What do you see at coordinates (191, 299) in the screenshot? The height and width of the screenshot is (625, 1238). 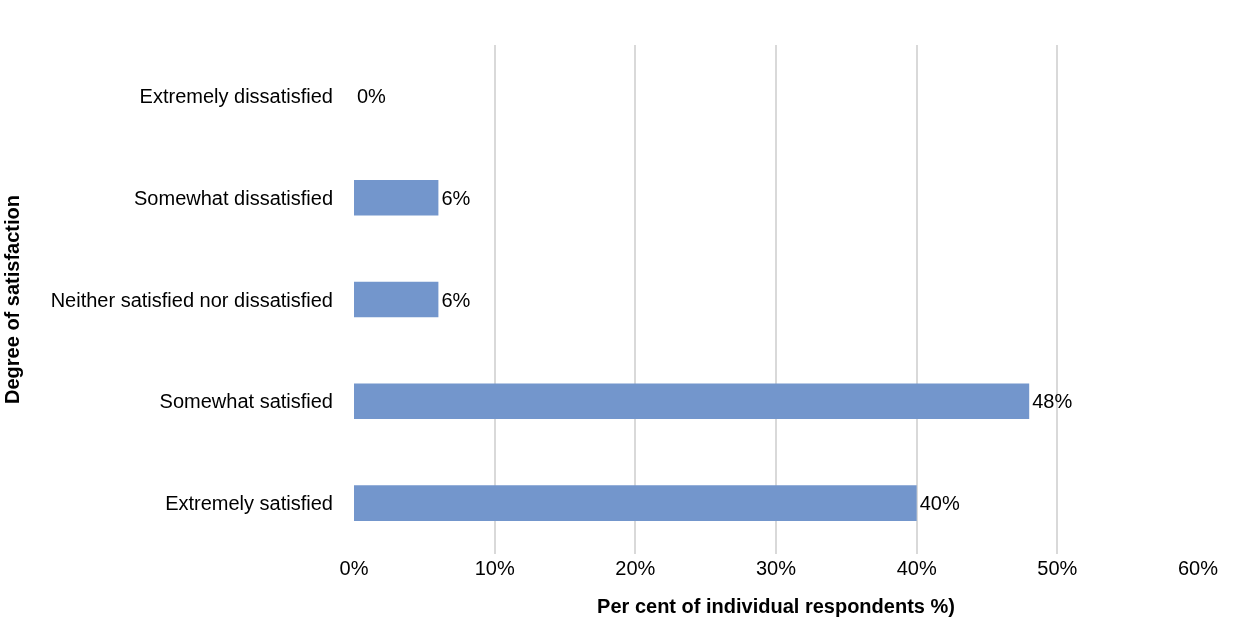 I see `y-tick-label: Neither satisfied nor dissatisfied` at bounding box center [191, 299].